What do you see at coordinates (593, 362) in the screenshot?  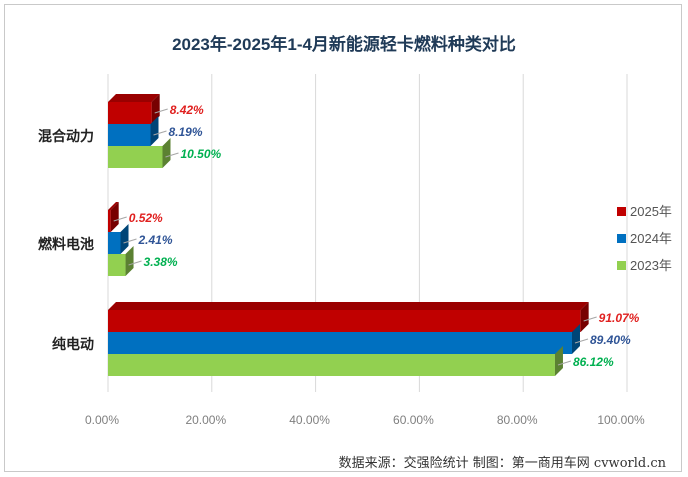 I see `data-label: 86.12%` at bounding box center [593, 362].